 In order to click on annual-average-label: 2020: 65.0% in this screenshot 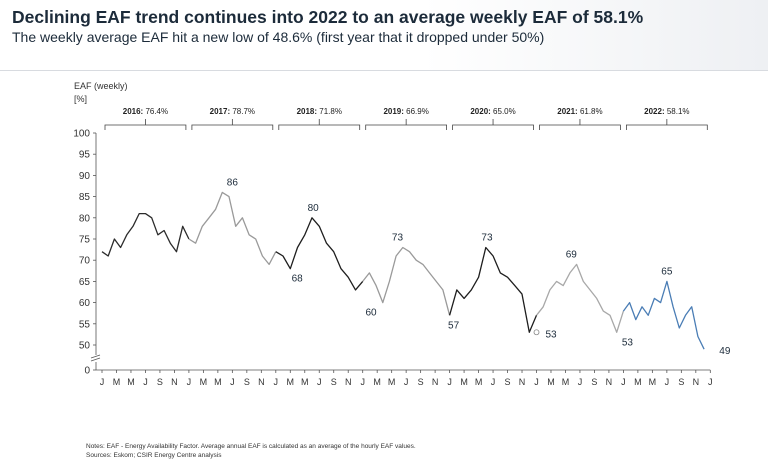, I will do `click(492, 111)`.